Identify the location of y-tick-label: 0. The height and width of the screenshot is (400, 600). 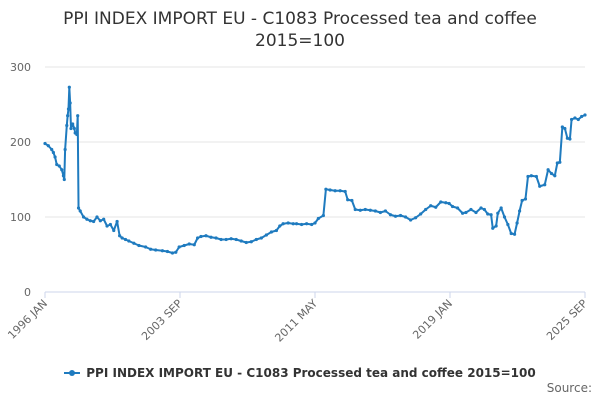
(27, 292).